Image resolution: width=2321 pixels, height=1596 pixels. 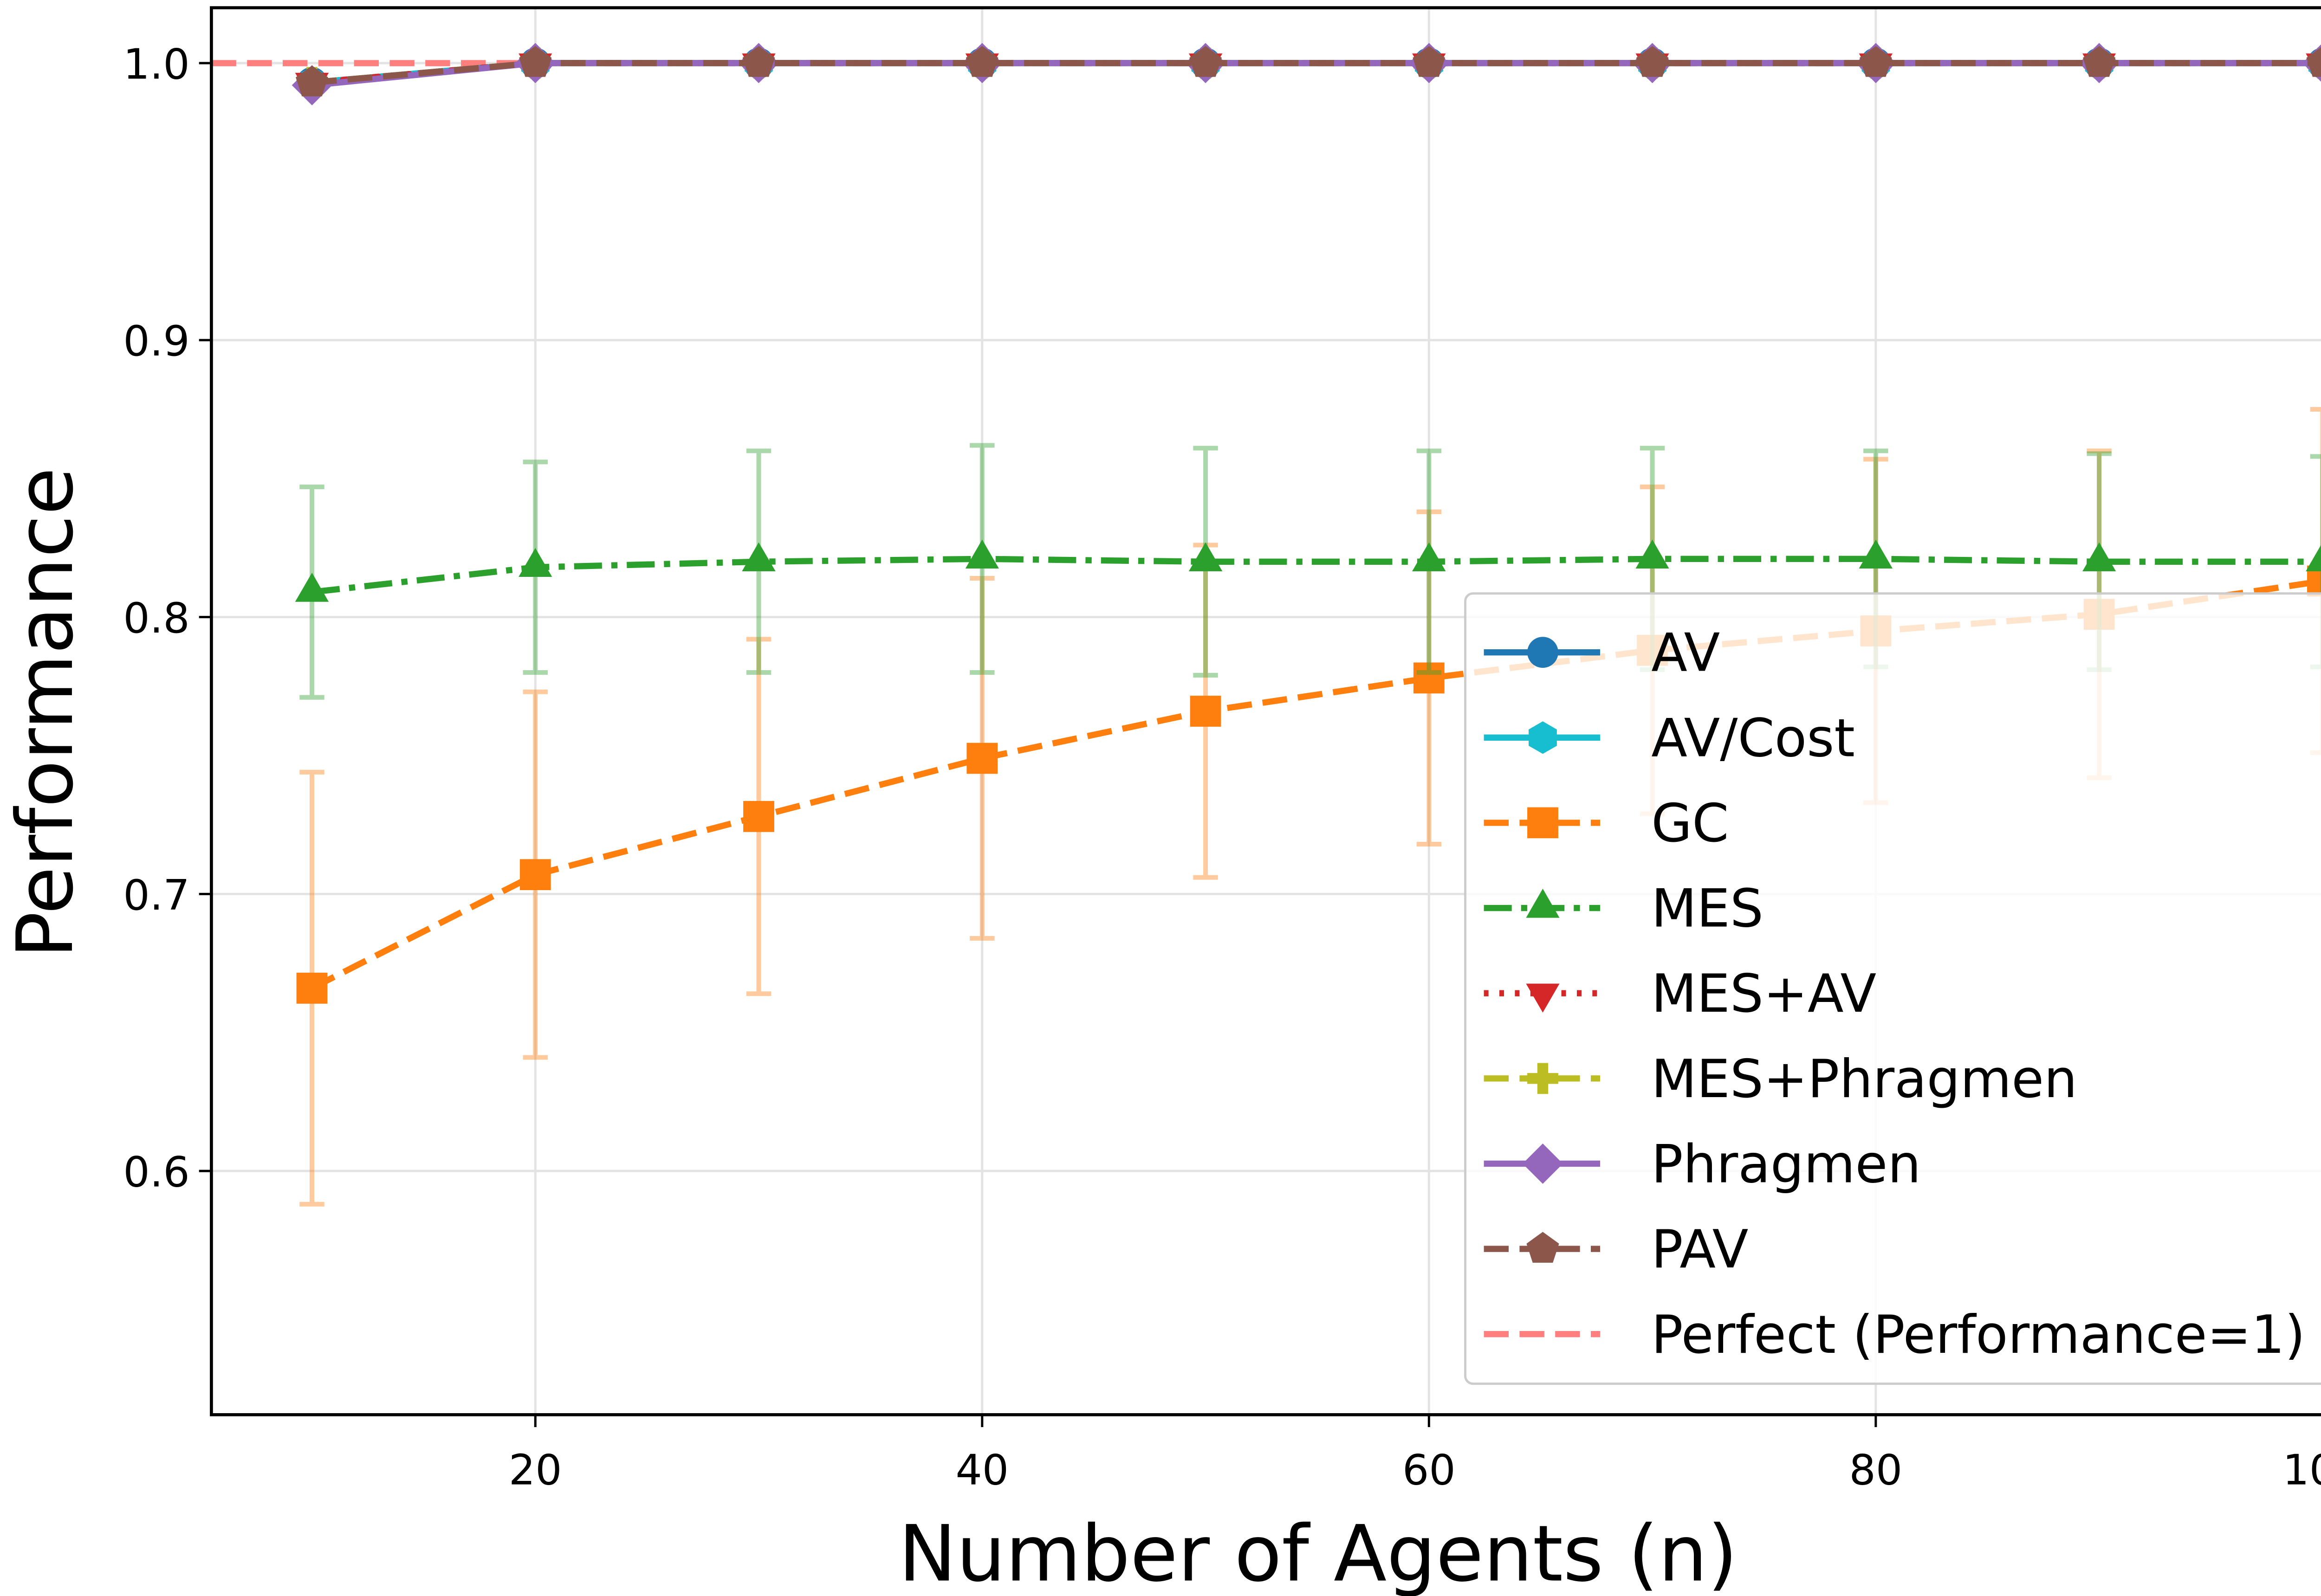 What do you see at coordinates (1764, 993) in the screenshot?
I see `legend-label: MES+AV` at bounding box center [1764, 993].